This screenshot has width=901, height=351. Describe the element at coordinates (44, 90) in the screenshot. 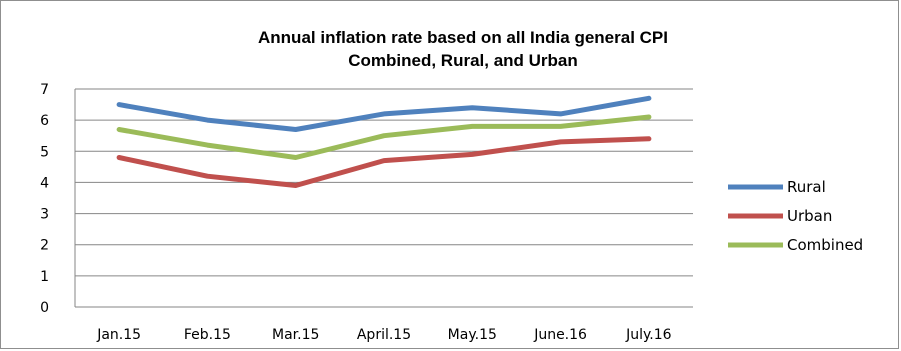

I see `y-tick-label: 7` at that location.